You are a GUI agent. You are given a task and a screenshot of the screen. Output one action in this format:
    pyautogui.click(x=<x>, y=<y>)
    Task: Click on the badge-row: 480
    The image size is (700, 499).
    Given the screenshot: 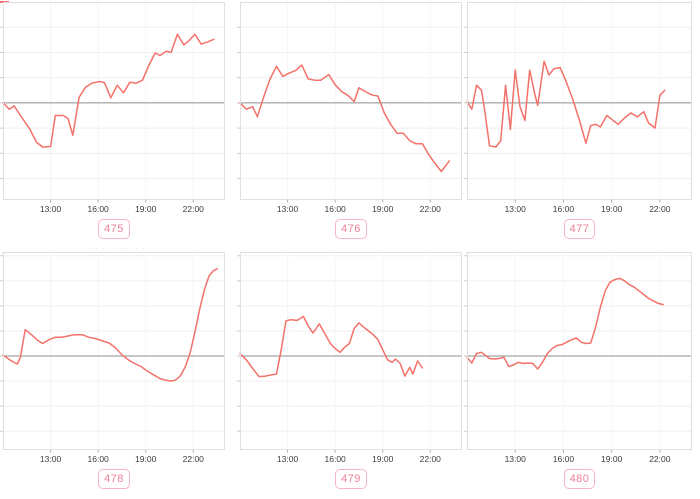 What is the action you would take?
    pyautogui.click(x=579, y=479)
    